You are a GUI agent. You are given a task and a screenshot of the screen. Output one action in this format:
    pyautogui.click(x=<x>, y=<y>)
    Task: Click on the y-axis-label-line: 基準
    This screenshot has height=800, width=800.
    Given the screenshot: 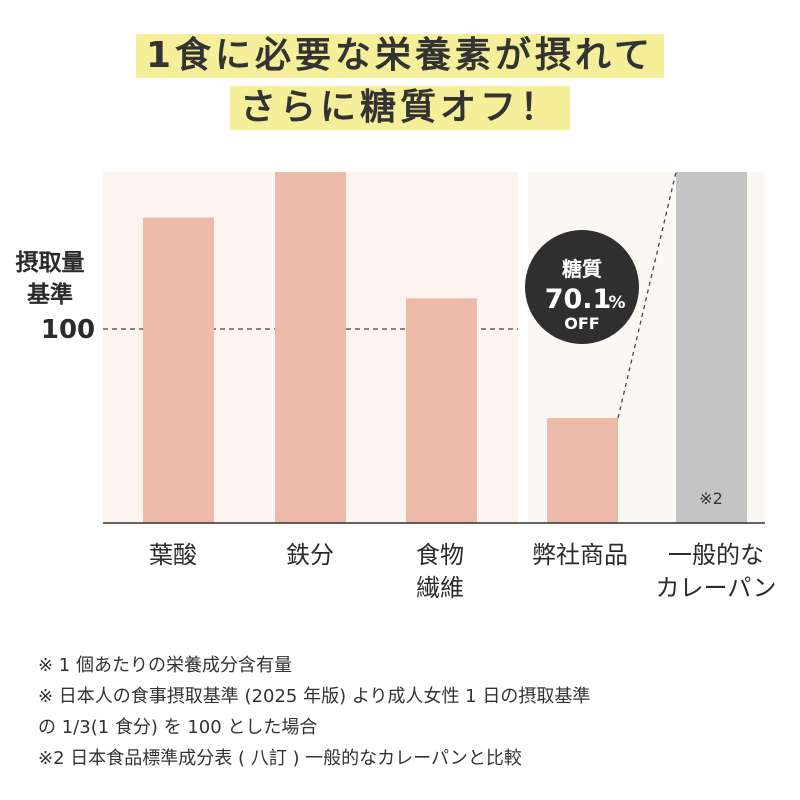 What is the action you would take?
    pyautogui.click(x=50, y=294)
    